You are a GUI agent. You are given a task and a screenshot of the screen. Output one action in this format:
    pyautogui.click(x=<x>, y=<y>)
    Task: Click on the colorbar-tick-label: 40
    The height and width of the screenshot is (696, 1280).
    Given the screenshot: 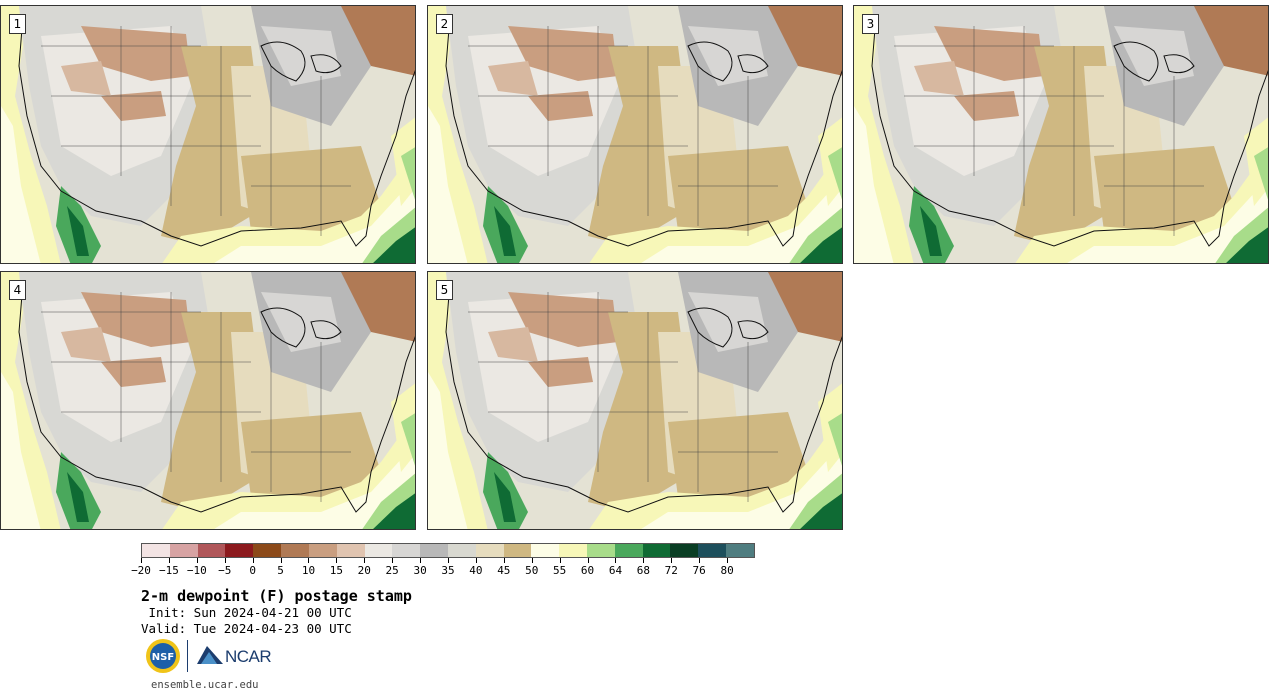 What is the action you would take?
    pyautogui.click(x=476, y=570)
    